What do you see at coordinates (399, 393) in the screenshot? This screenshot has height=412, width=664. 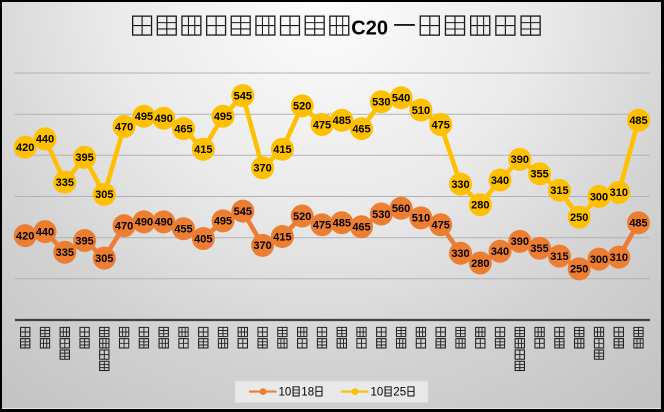 I see `svg-text: 25` at bounding box center [399, 393].